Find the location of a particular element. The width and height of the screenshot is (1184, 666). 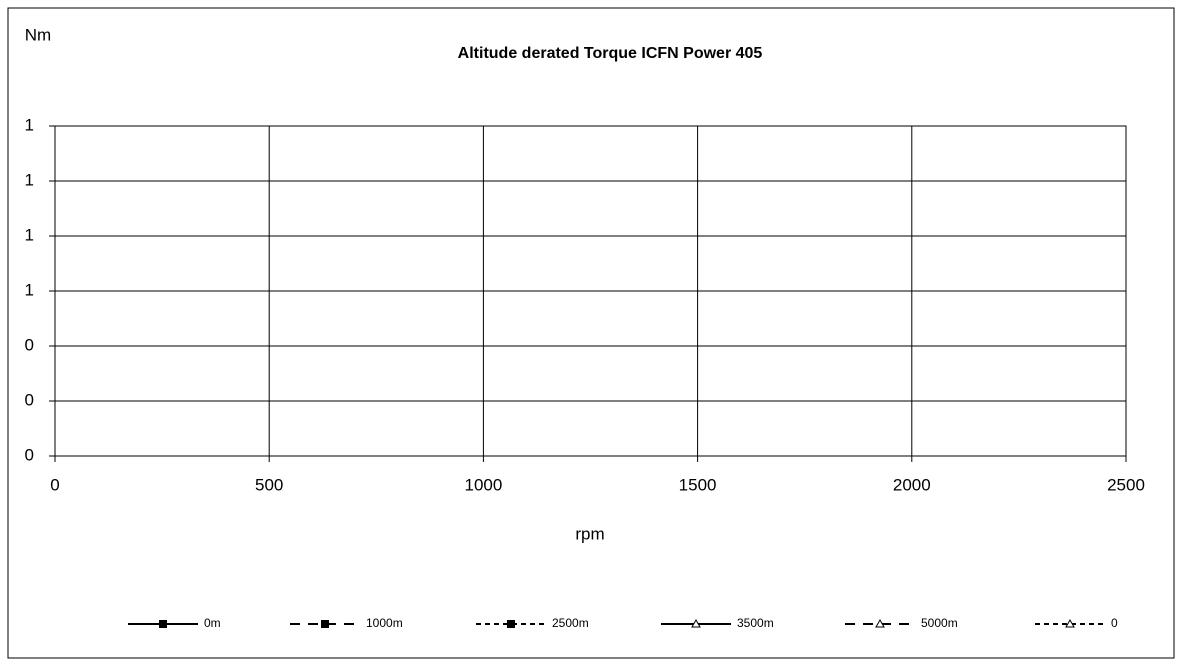

legend-label: 3500m is located at coordinates (755, 623).